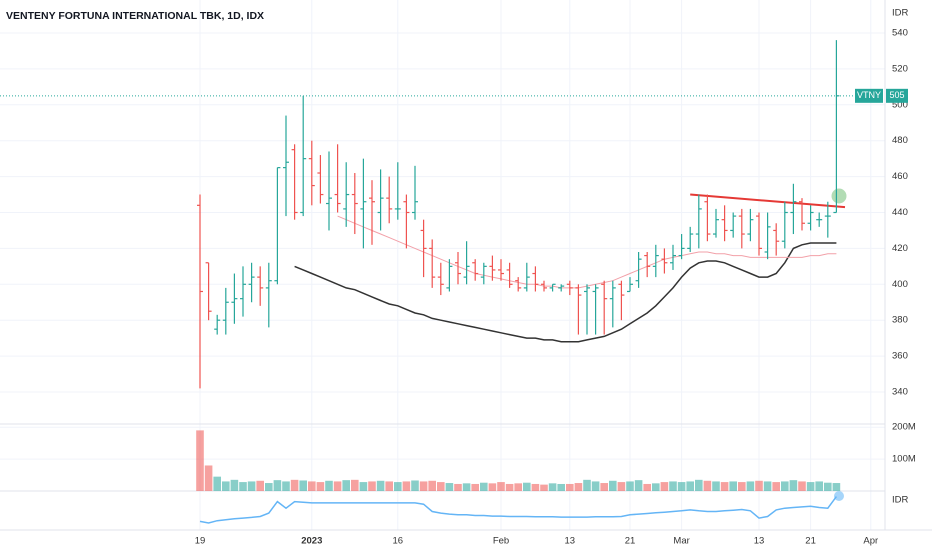 The width and height of the screenshot is (932, 550). Describe the element at coordinates (900, 68) in the screenshot. I see `y-tick-label: 520` at that location.